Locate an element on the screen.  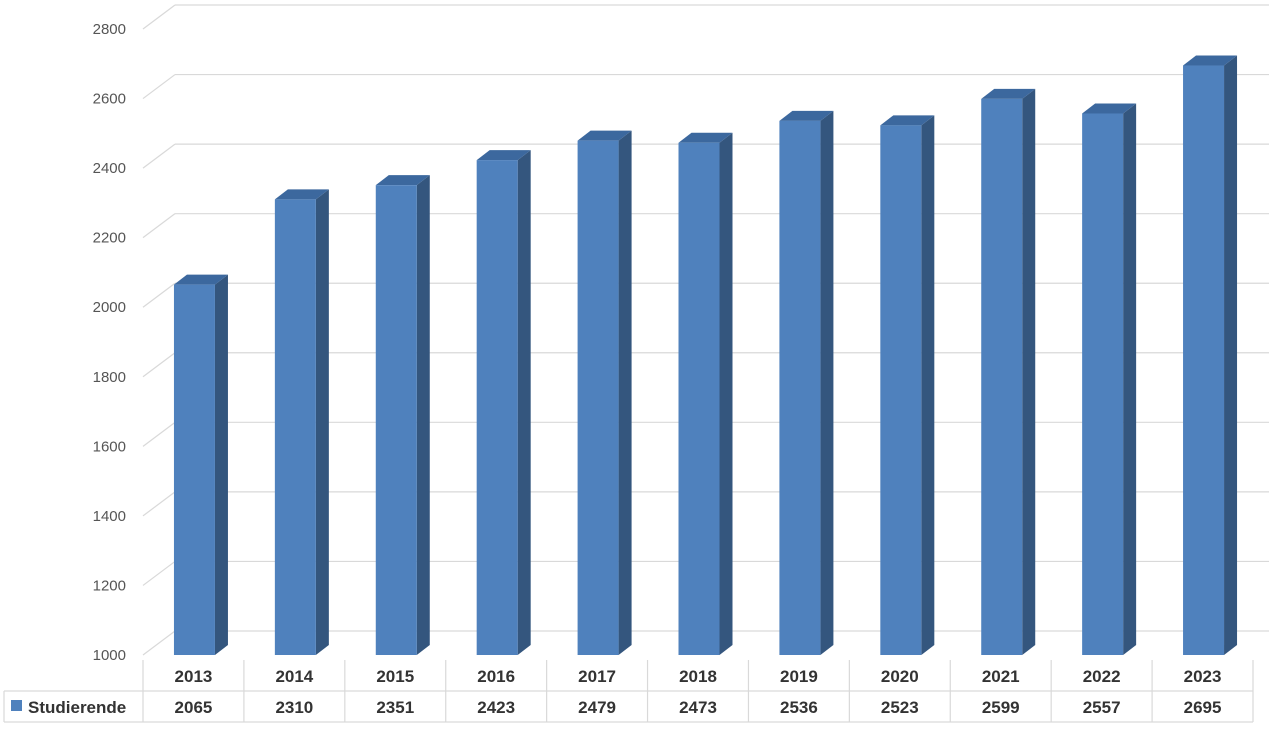
x-category-label: 2013 is located at coordinates (194, 676).